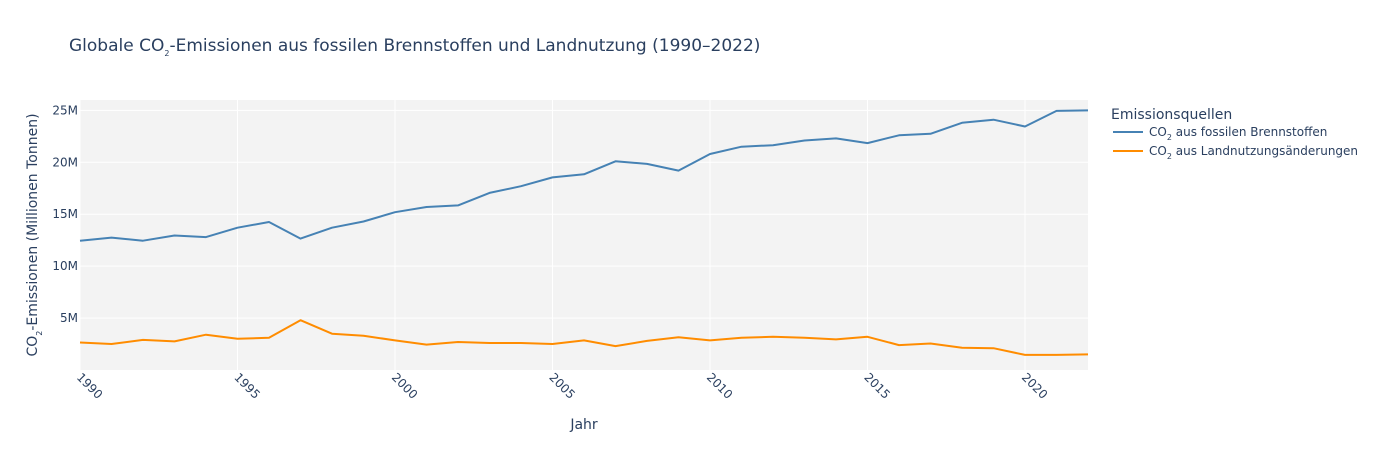 Image resolution: width=1373 pixels, height=450 pixels. I want to click on x-tick-label: 2005, so click(561, 385).